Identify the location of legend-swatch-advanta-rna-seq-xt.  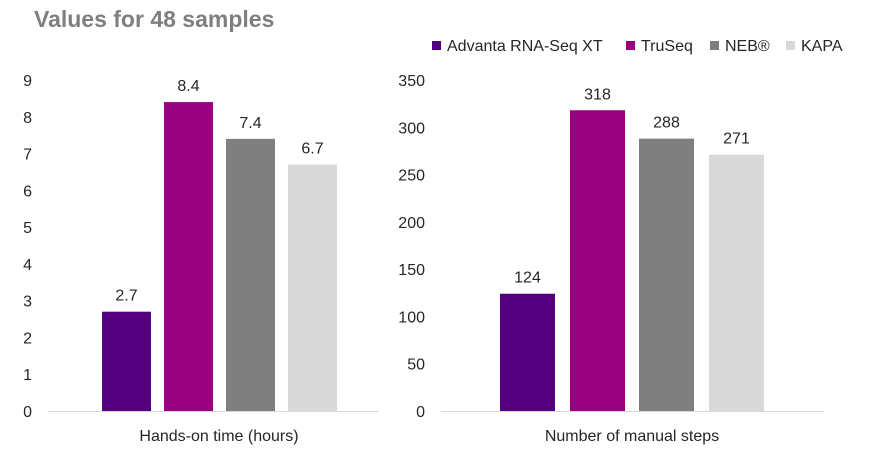
(436, 45).